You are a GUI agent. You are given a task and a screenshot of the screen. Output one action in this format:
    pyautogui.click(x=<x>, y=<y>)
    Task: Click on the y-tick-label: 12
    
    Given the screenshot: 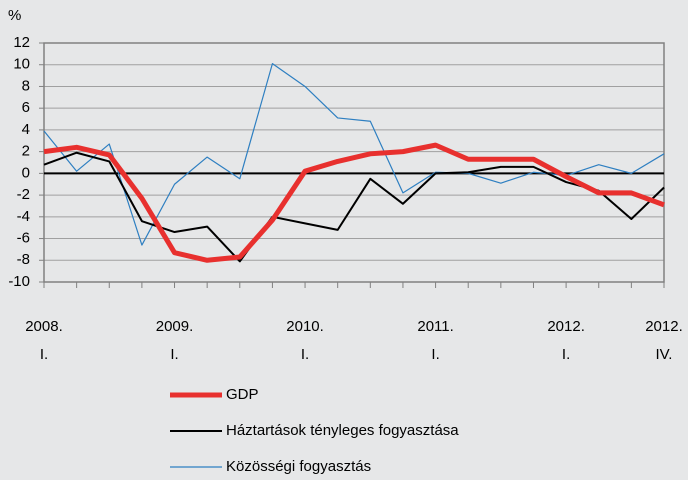 What is the action you would take?
    pyautogui.click(x=21, y=42)
    